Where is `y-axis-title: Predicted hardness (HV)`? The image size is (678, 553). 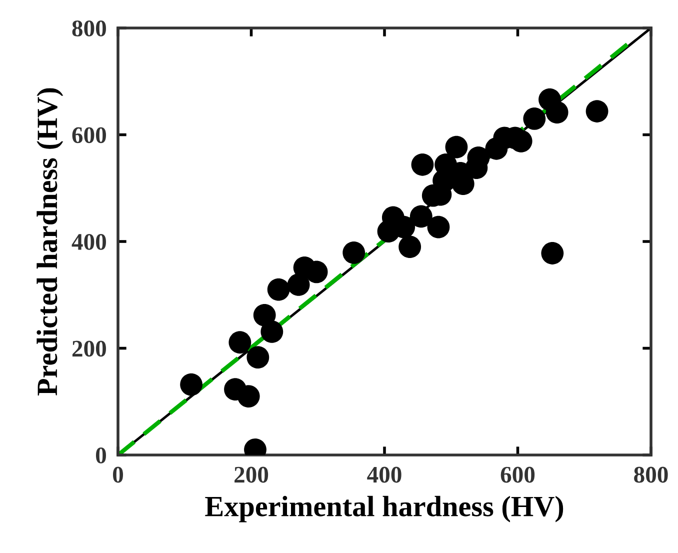
y-axis-title: Predicted hardness (HV) is located at coordinates (50, 242).